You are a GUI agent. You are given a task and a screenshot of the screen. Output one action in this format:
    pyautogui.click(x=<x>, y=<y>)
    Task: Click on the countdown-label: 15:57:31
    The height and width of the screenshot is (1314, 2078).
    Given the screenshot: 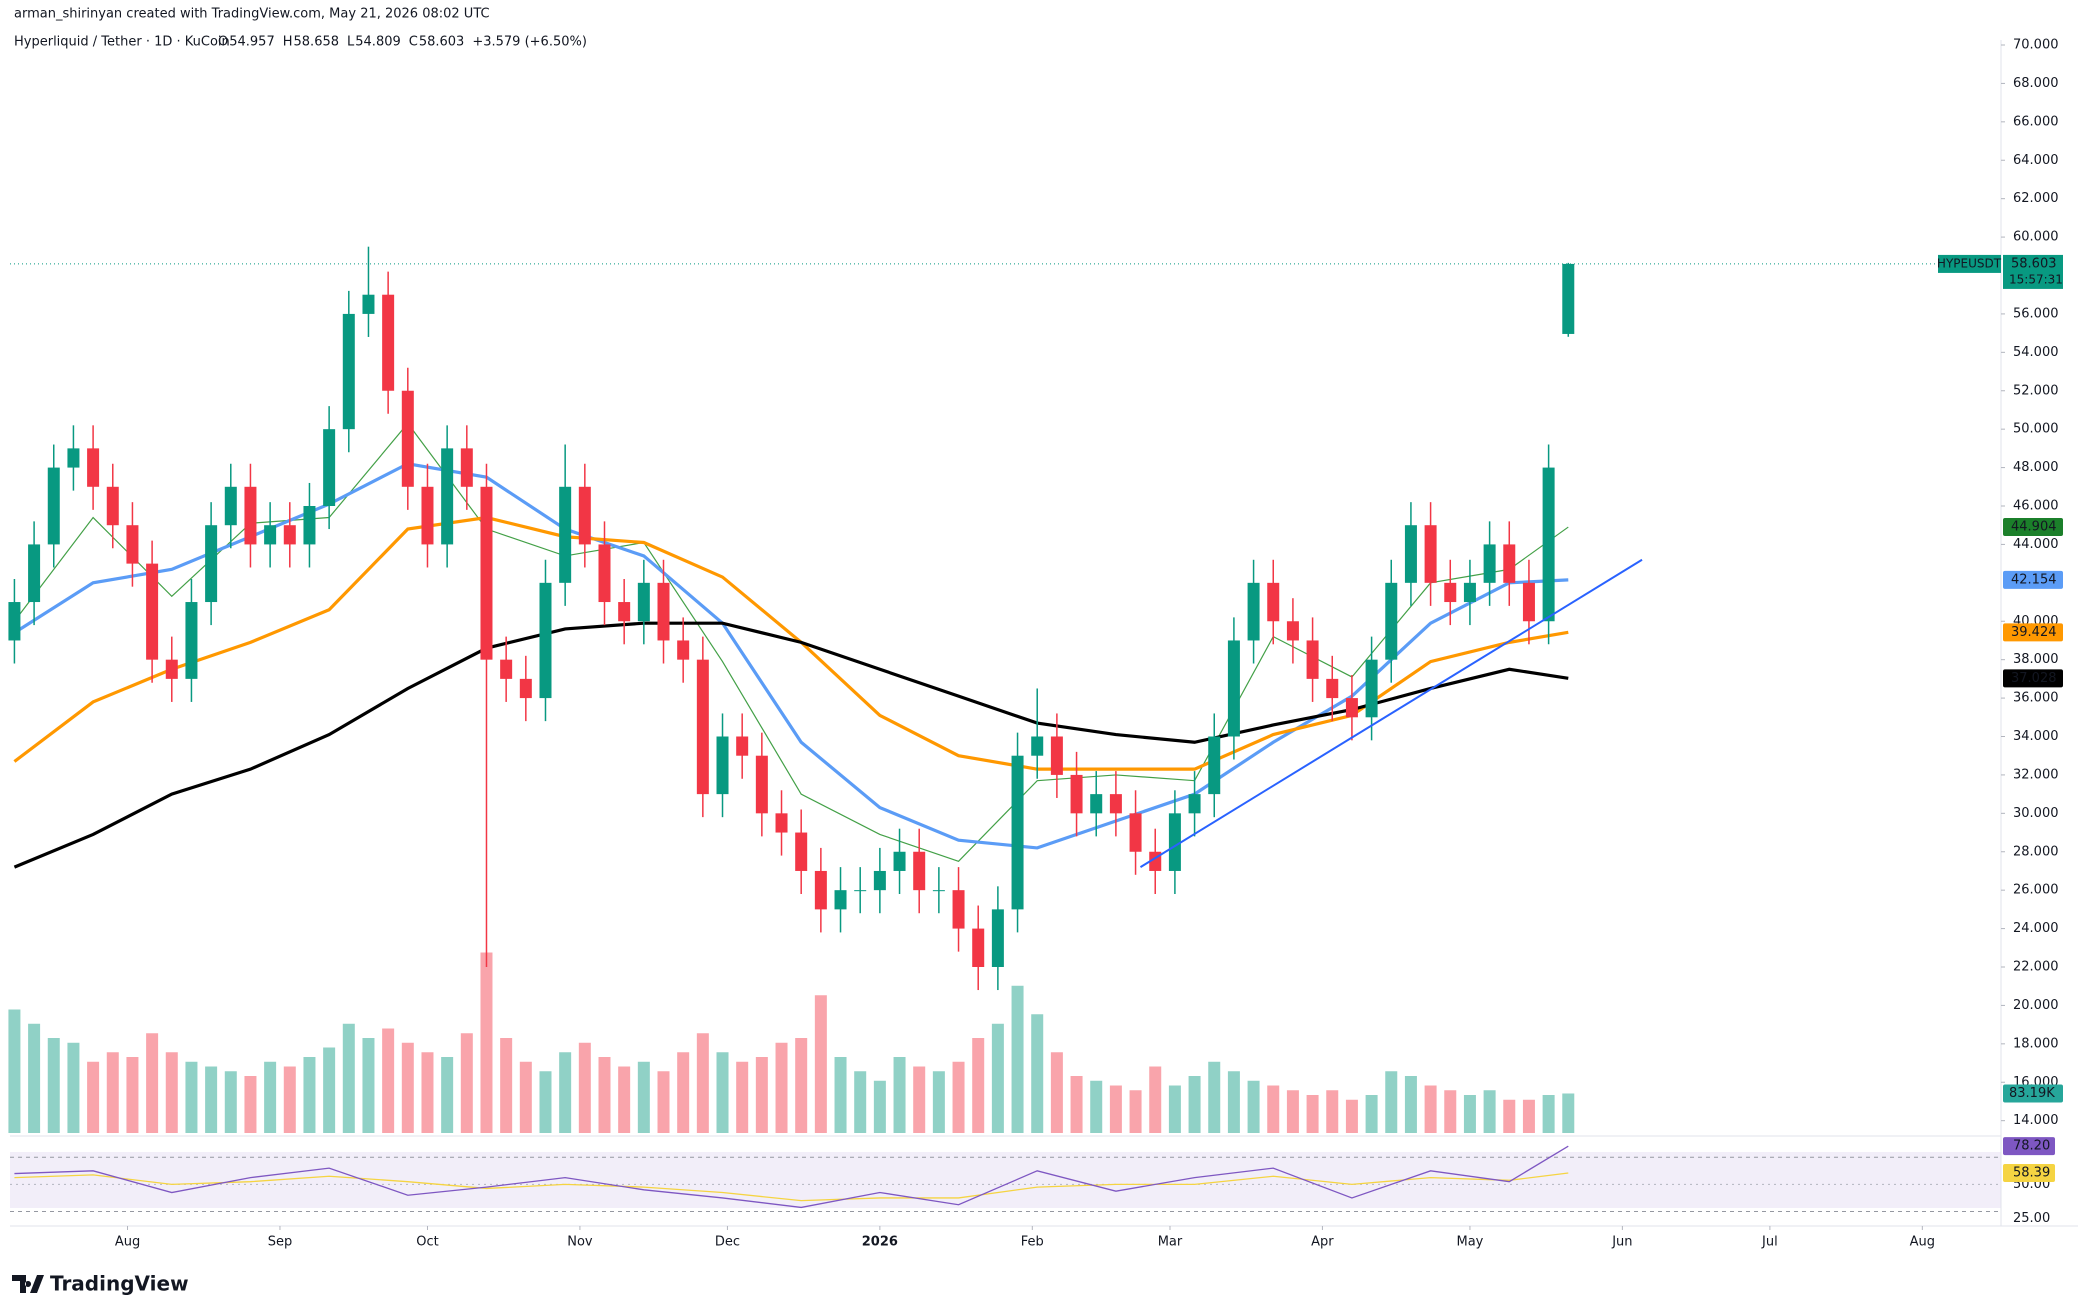 What is the action you would take?
    pyautogui.click(x=2036, y=279)
    